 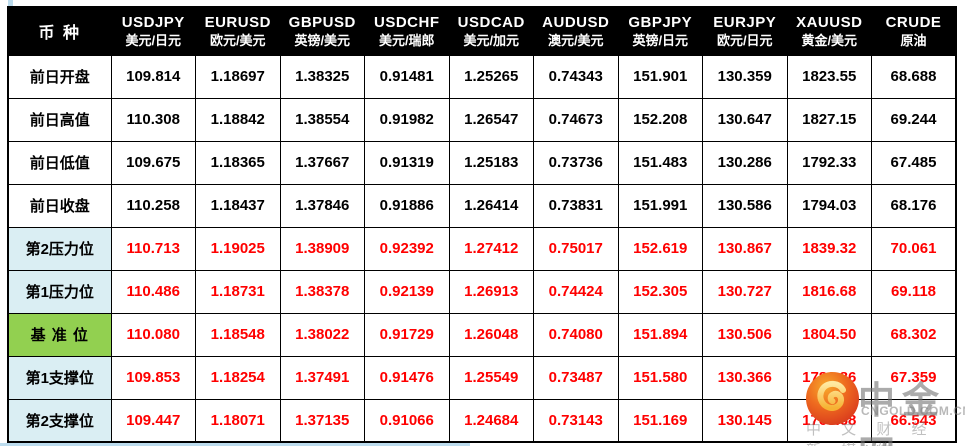 I want to click on row-label: 前日低值, so click(x=59, y=162).